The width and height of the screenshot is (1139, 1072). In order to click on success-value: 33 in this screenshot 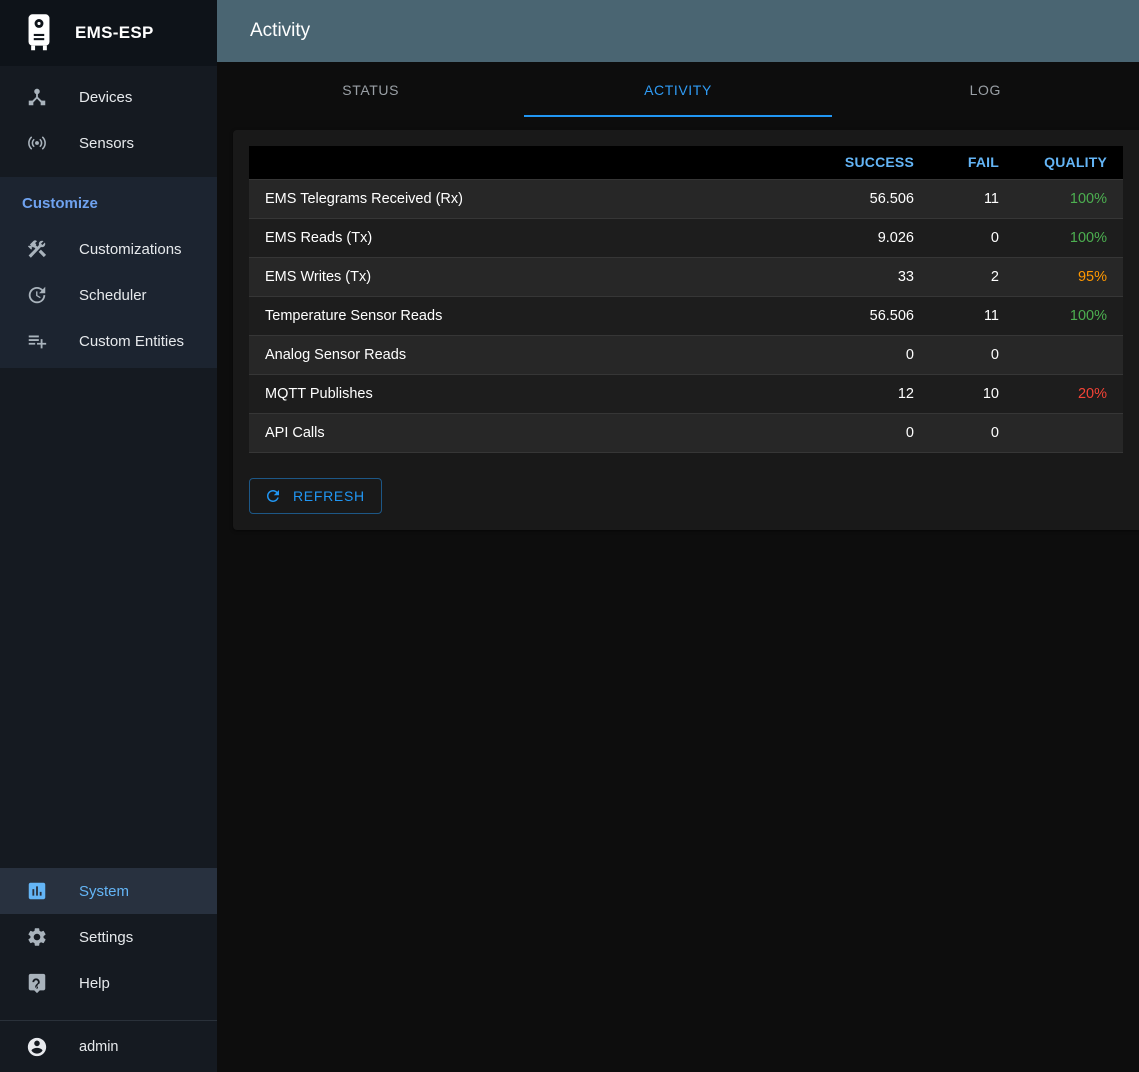, I will do `click(870, 277)`.